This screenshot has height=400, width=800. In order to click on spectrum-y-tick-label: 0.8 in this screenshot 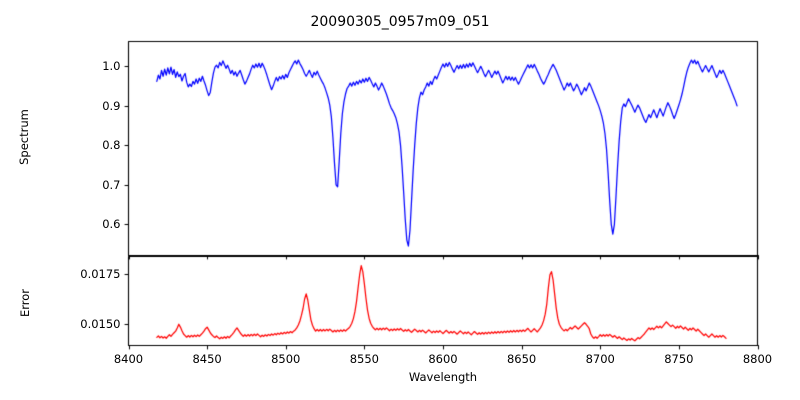, I will do `click(111, 145)`.